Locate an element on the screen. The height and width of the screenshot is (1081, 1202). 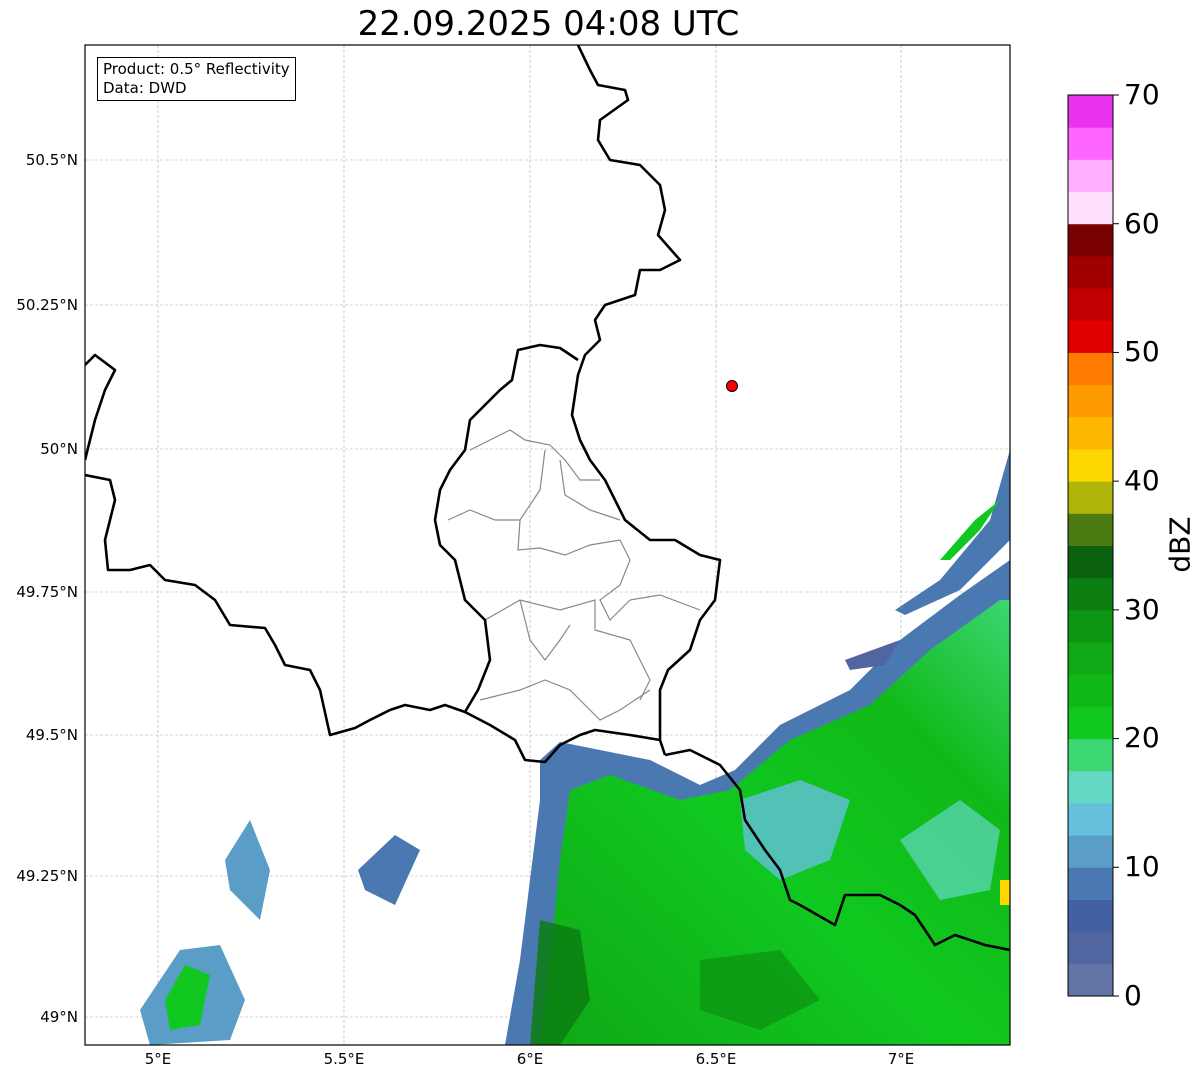
lat-label: 50°N is located at coordinates (59, 449).